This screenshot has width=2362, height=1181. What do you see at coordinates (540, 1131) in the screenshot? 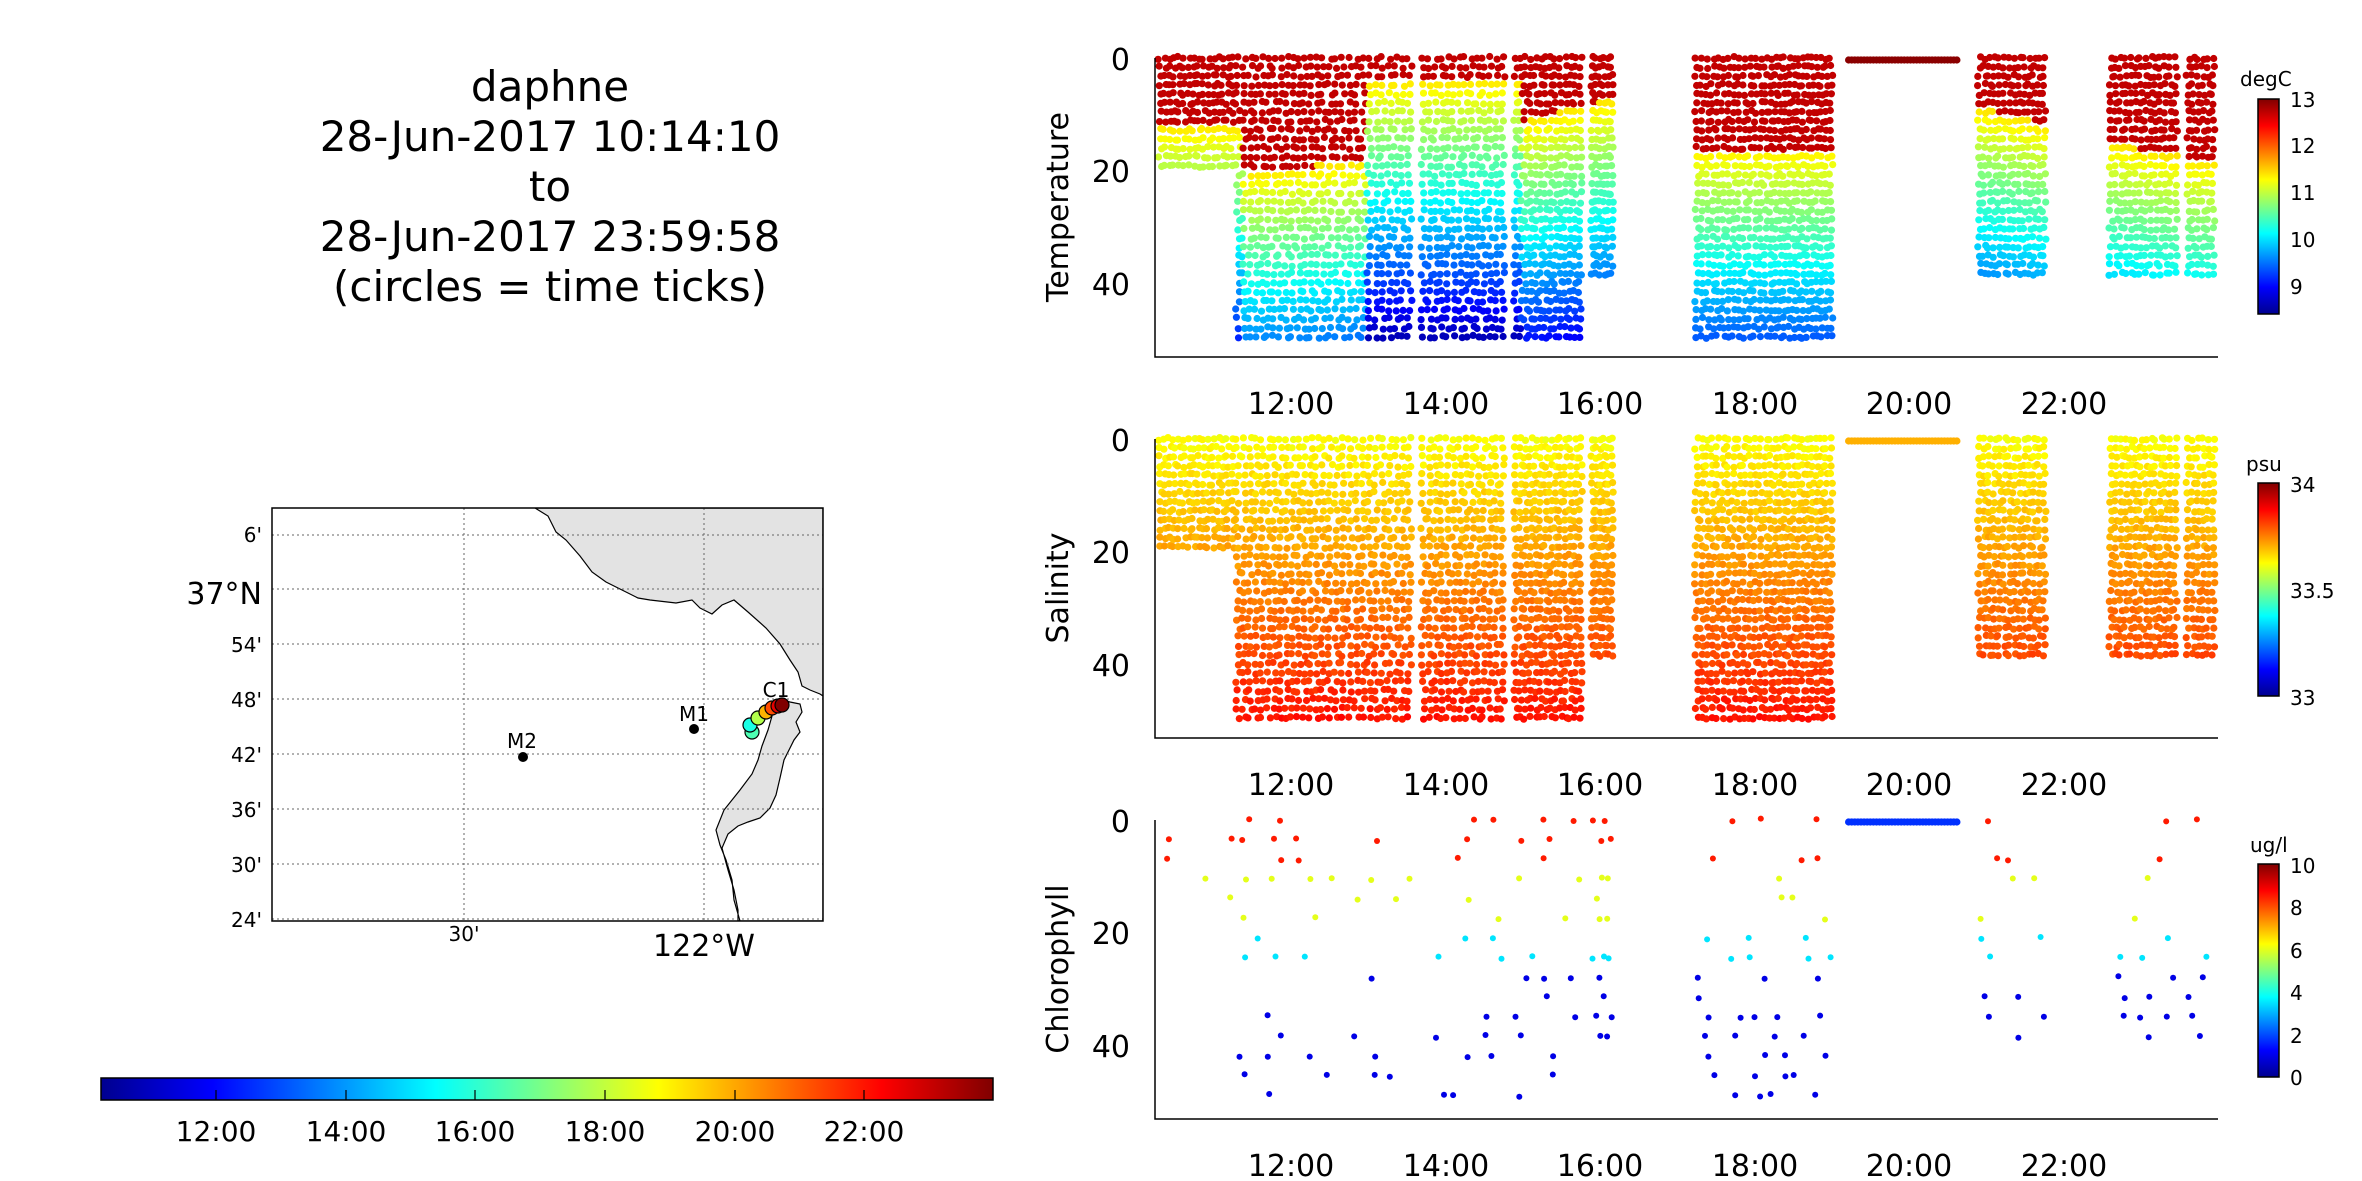
I see `time-colorbar-labels: 12:00 14:00 16:00 18:00 20:00 22:00` at bounding box center [540, 1131].